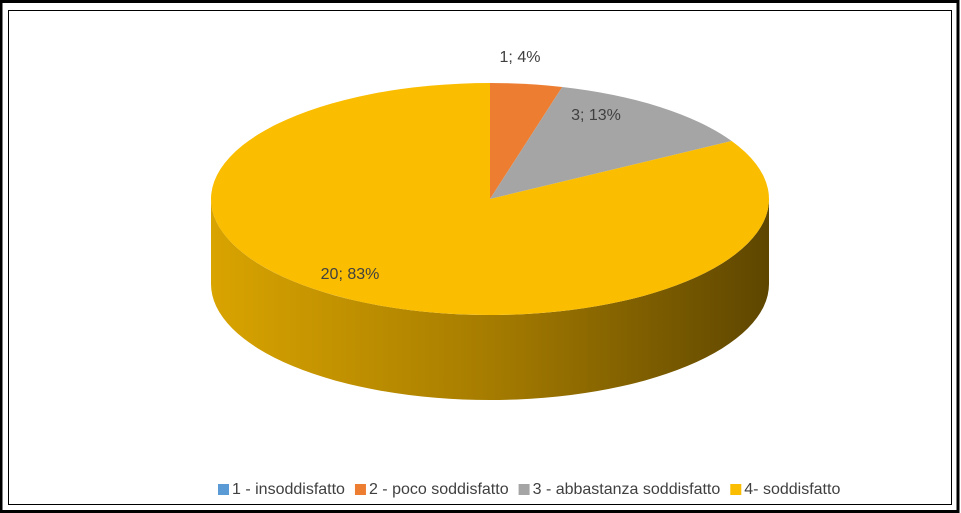 Image resolution: width=961 pixels, height=513 pixels. Describe the element at coordinates (792, 489) in the screenshot. I see `legend-label: 4- soddisfatto` at that location.